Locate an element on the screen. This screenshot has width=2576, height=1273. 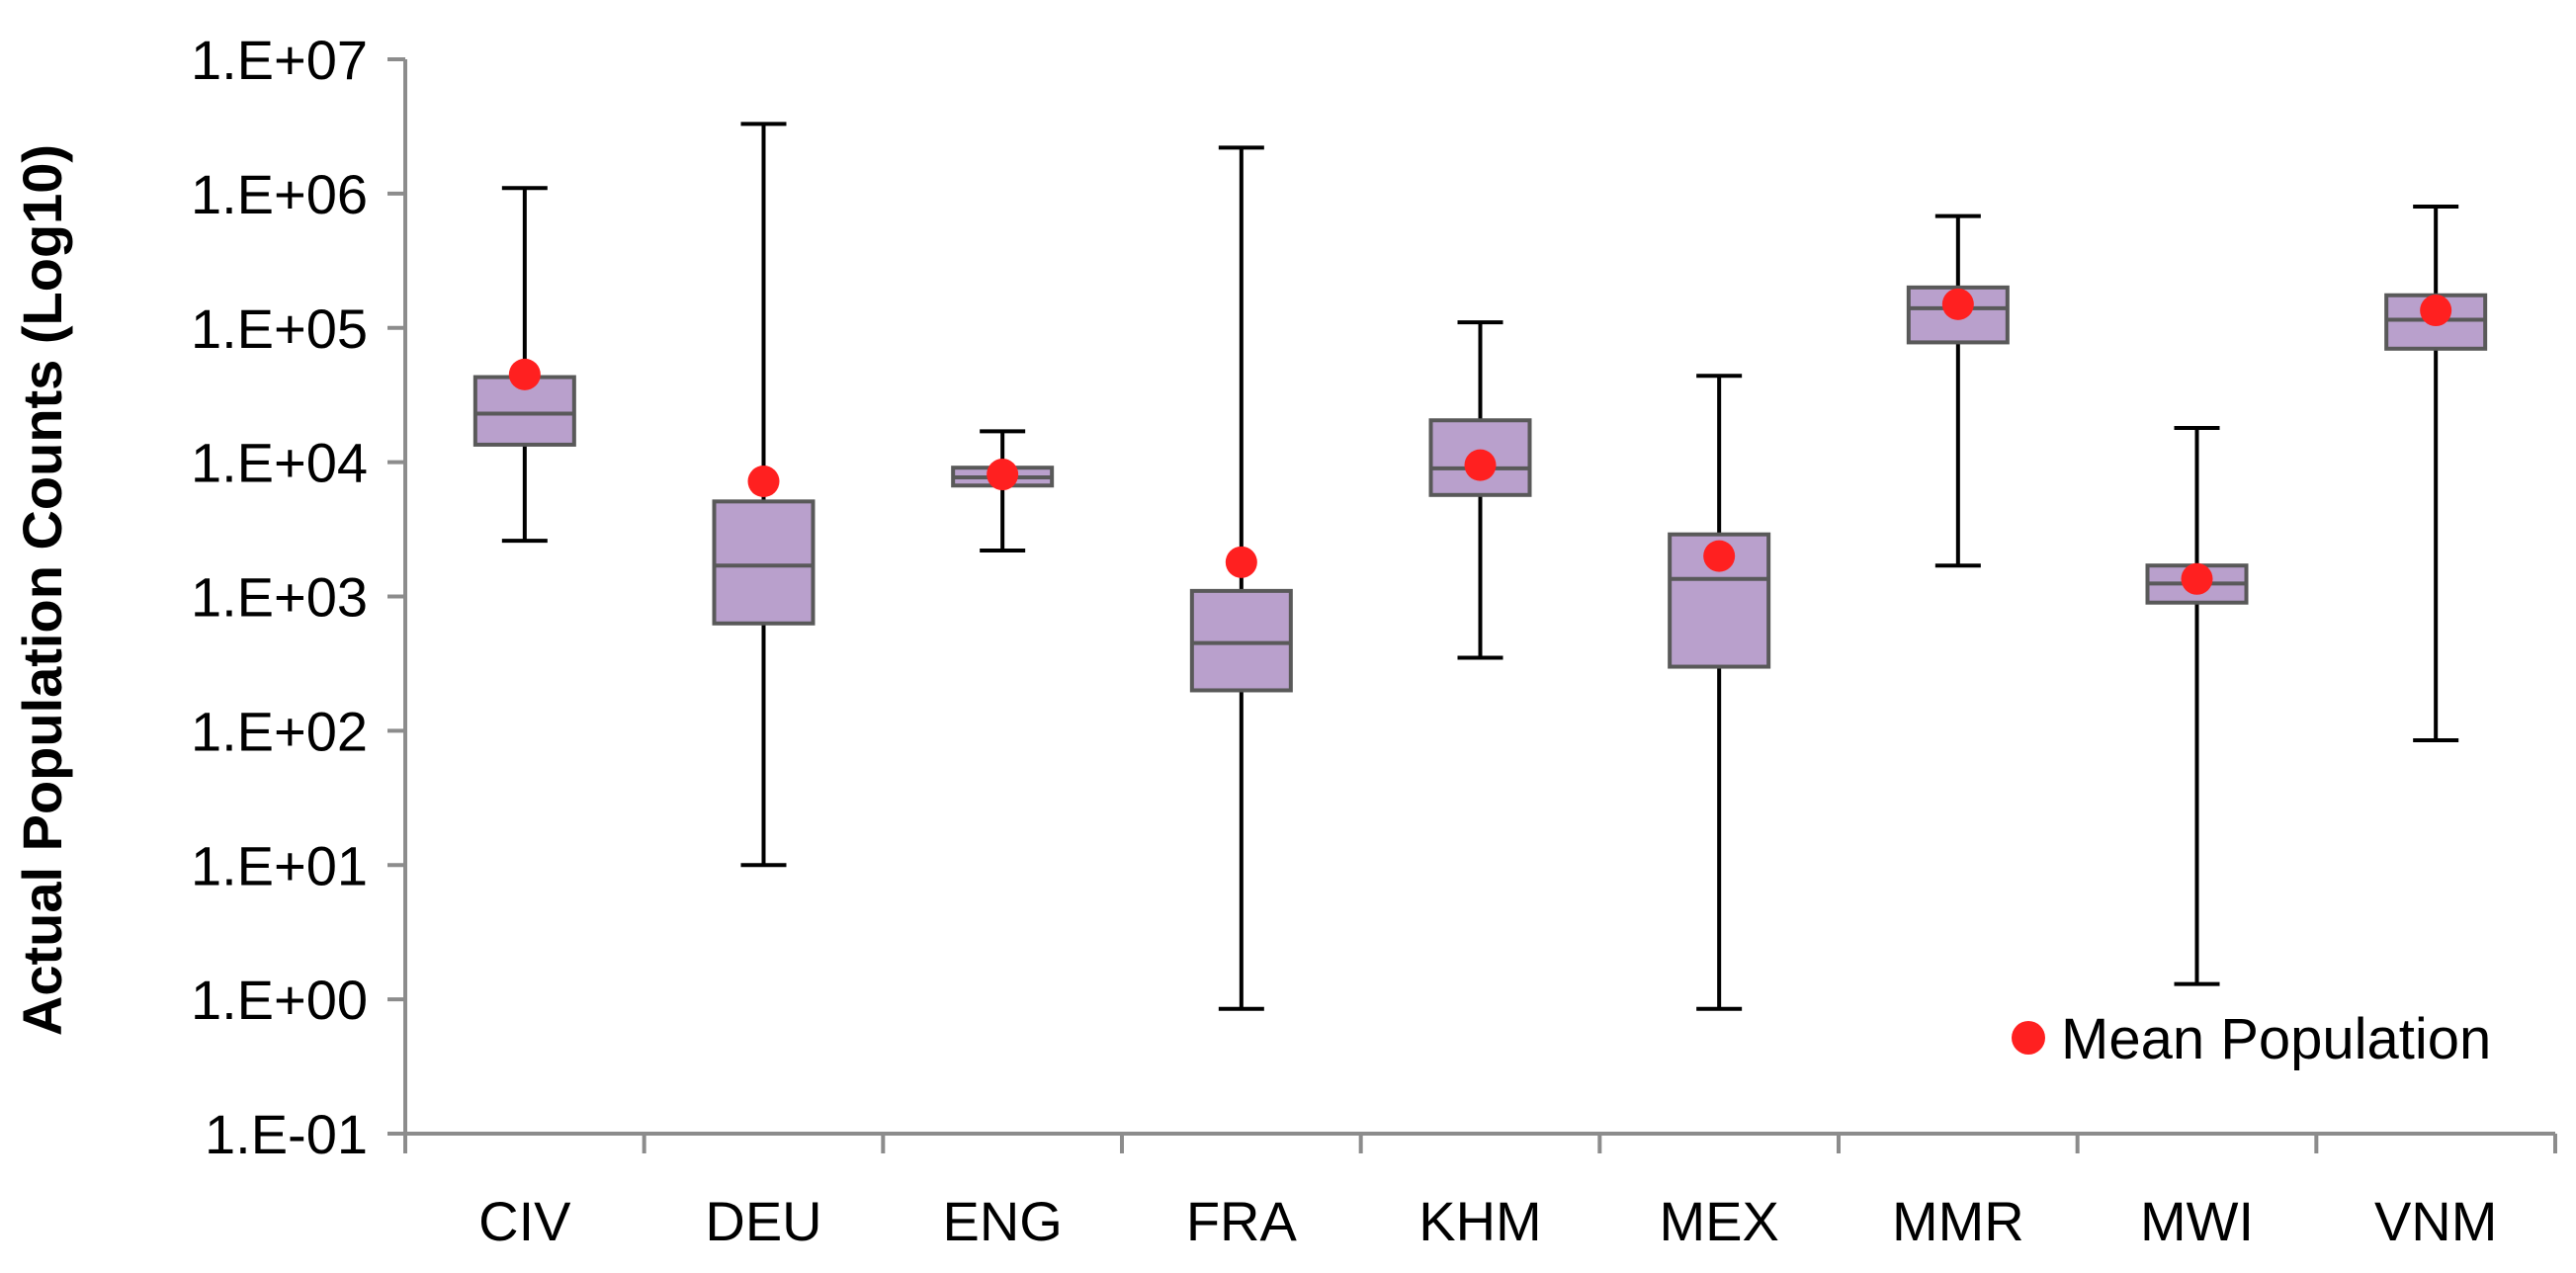
y-axis-title: Actual Population Counts (Log10) is located at coordinates (42, 590).